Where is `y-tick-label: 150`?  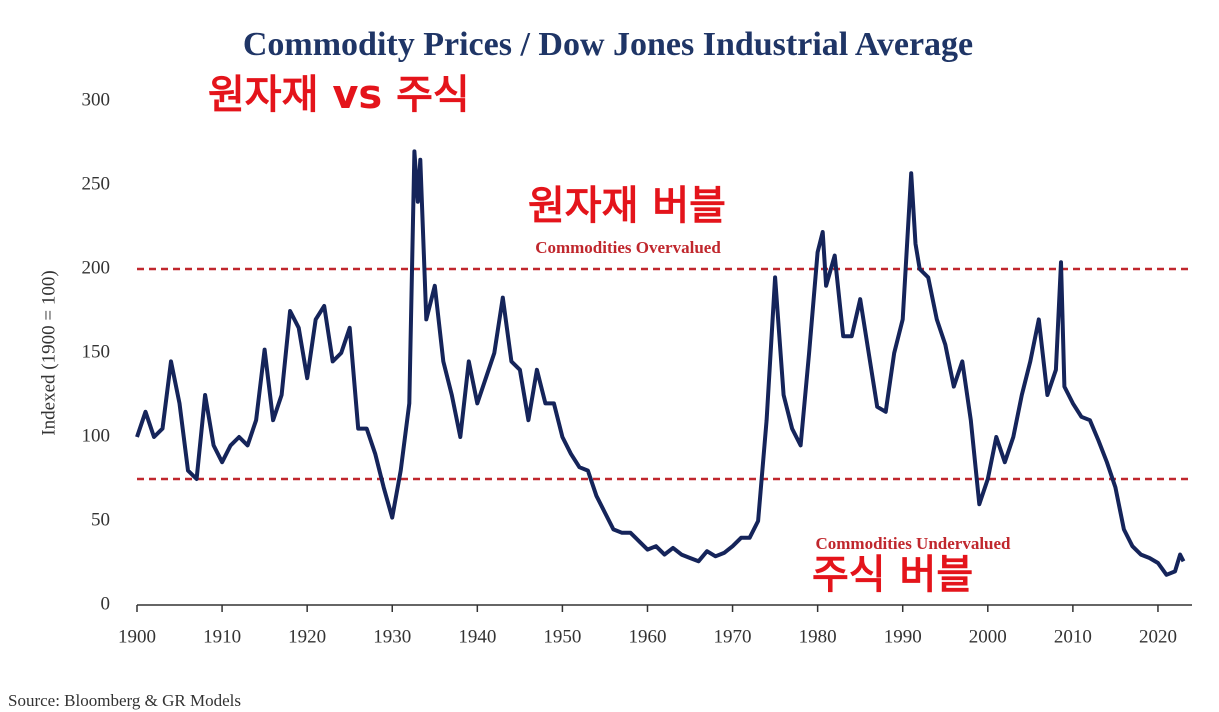 y-tick-label: 150 is located at coordinates (96, 351).